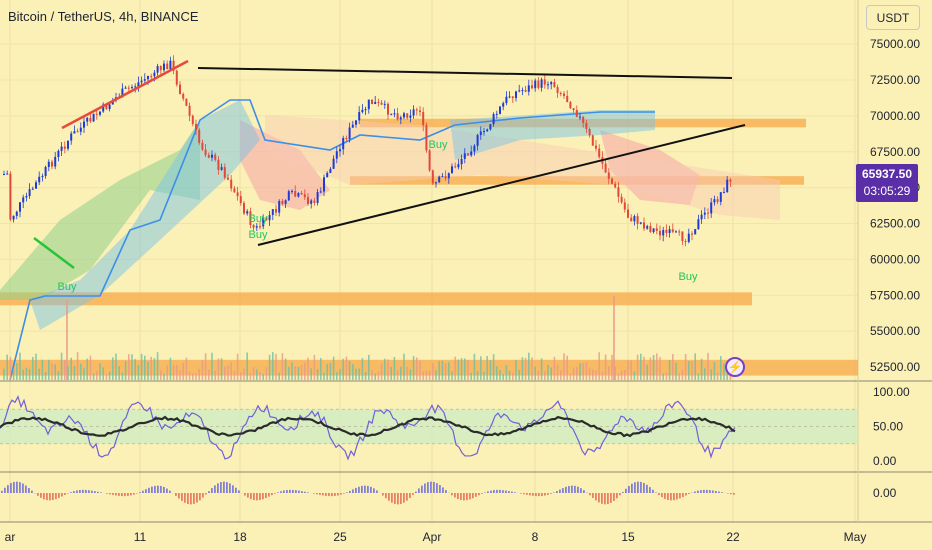 This screenshot has width=932, height=550. I want to click on trendline-lower, so click(501, 185).